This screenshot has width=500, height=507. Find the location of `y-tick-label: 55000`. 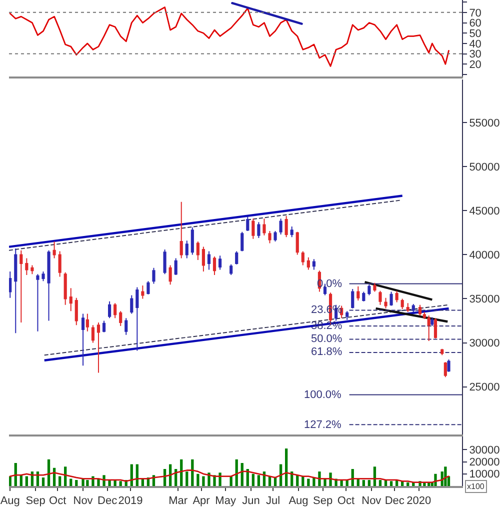

y-tick-label: 55000 is located at coordinates (484, 124).